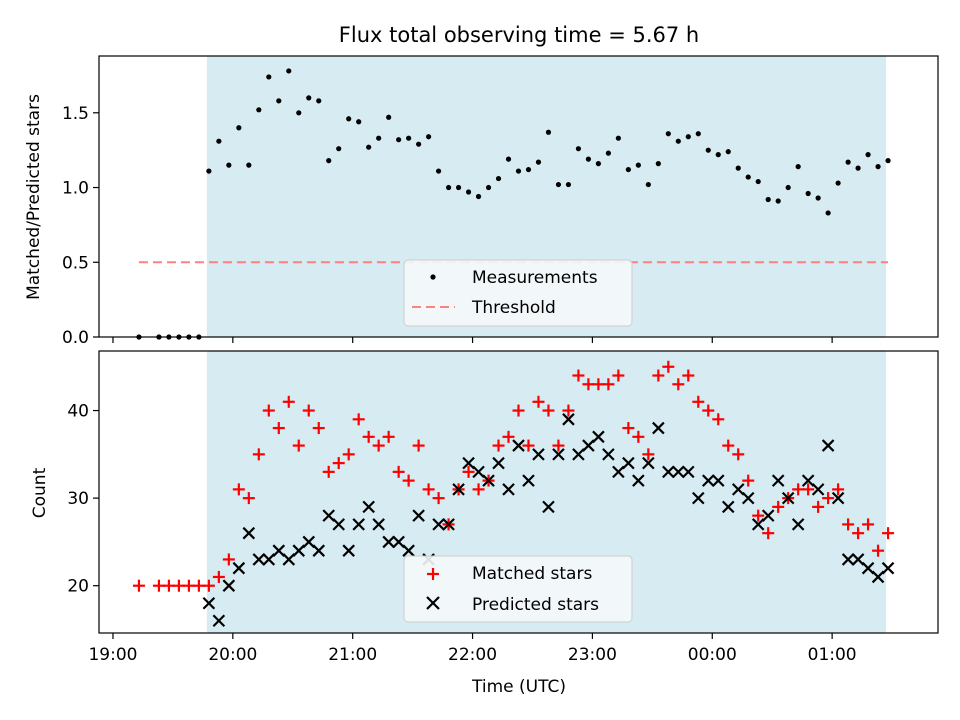  I want to click on chart-title: Flux total observing time = 5.67 h, so click(519, 35).